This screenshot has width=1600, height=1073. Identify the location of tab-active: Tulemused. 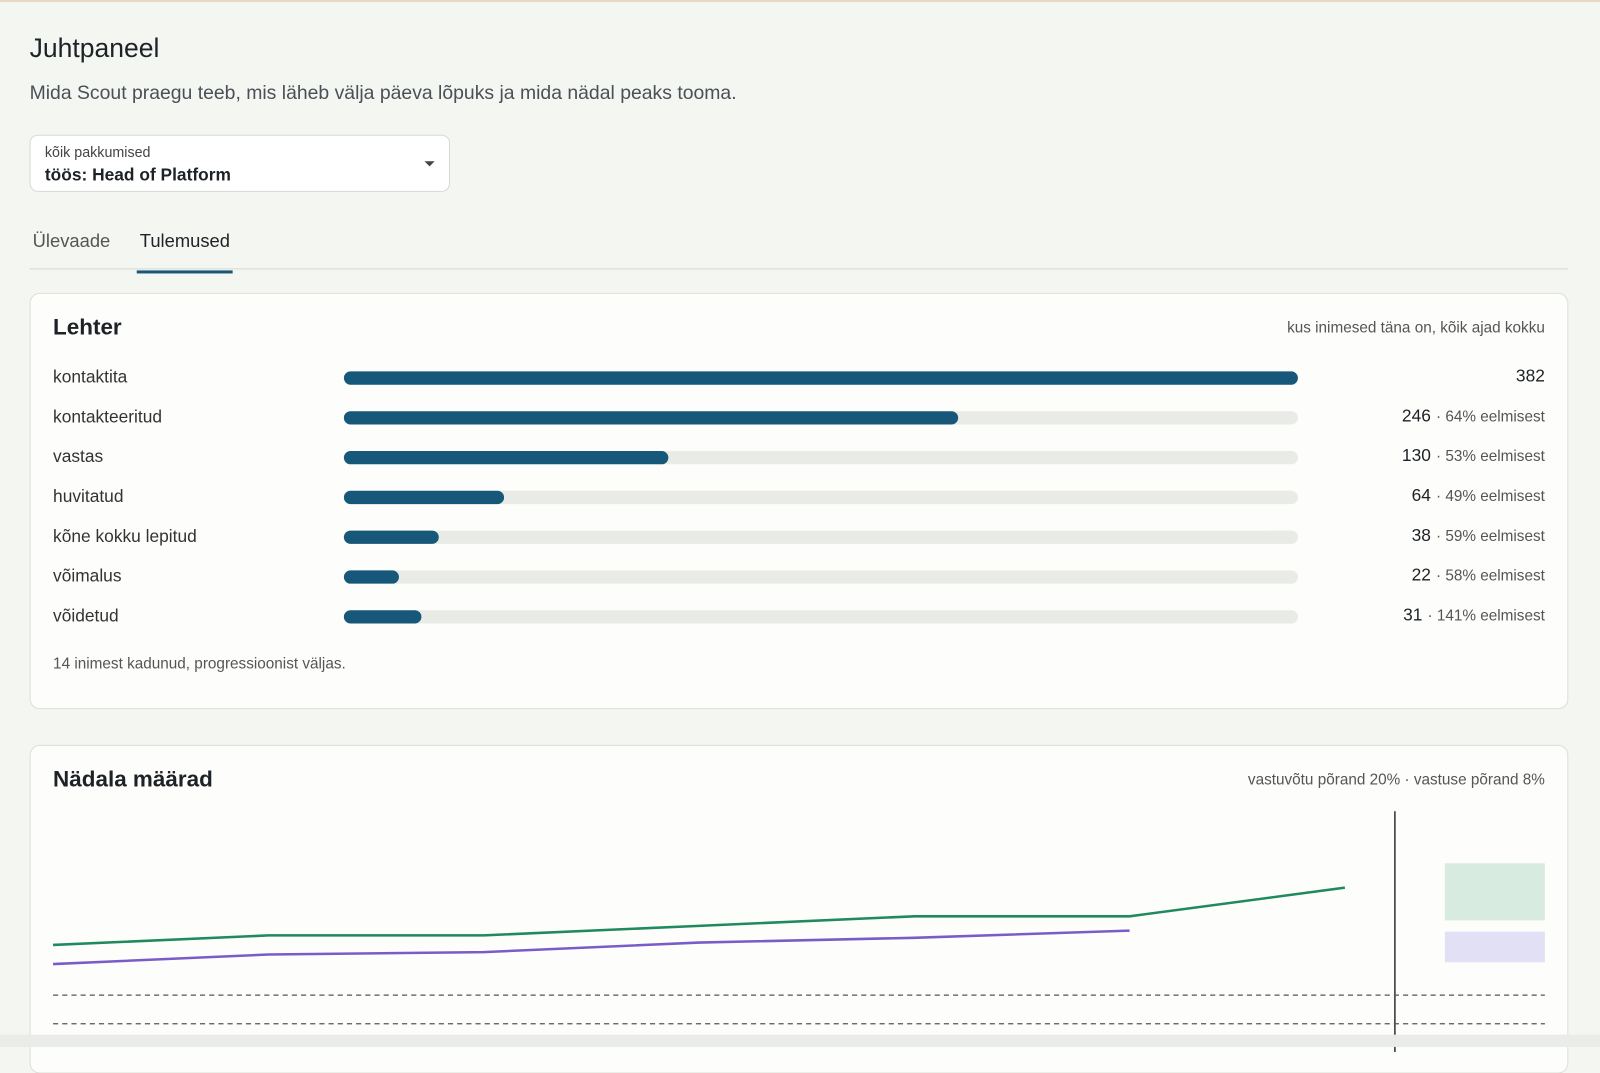
(185, 252).